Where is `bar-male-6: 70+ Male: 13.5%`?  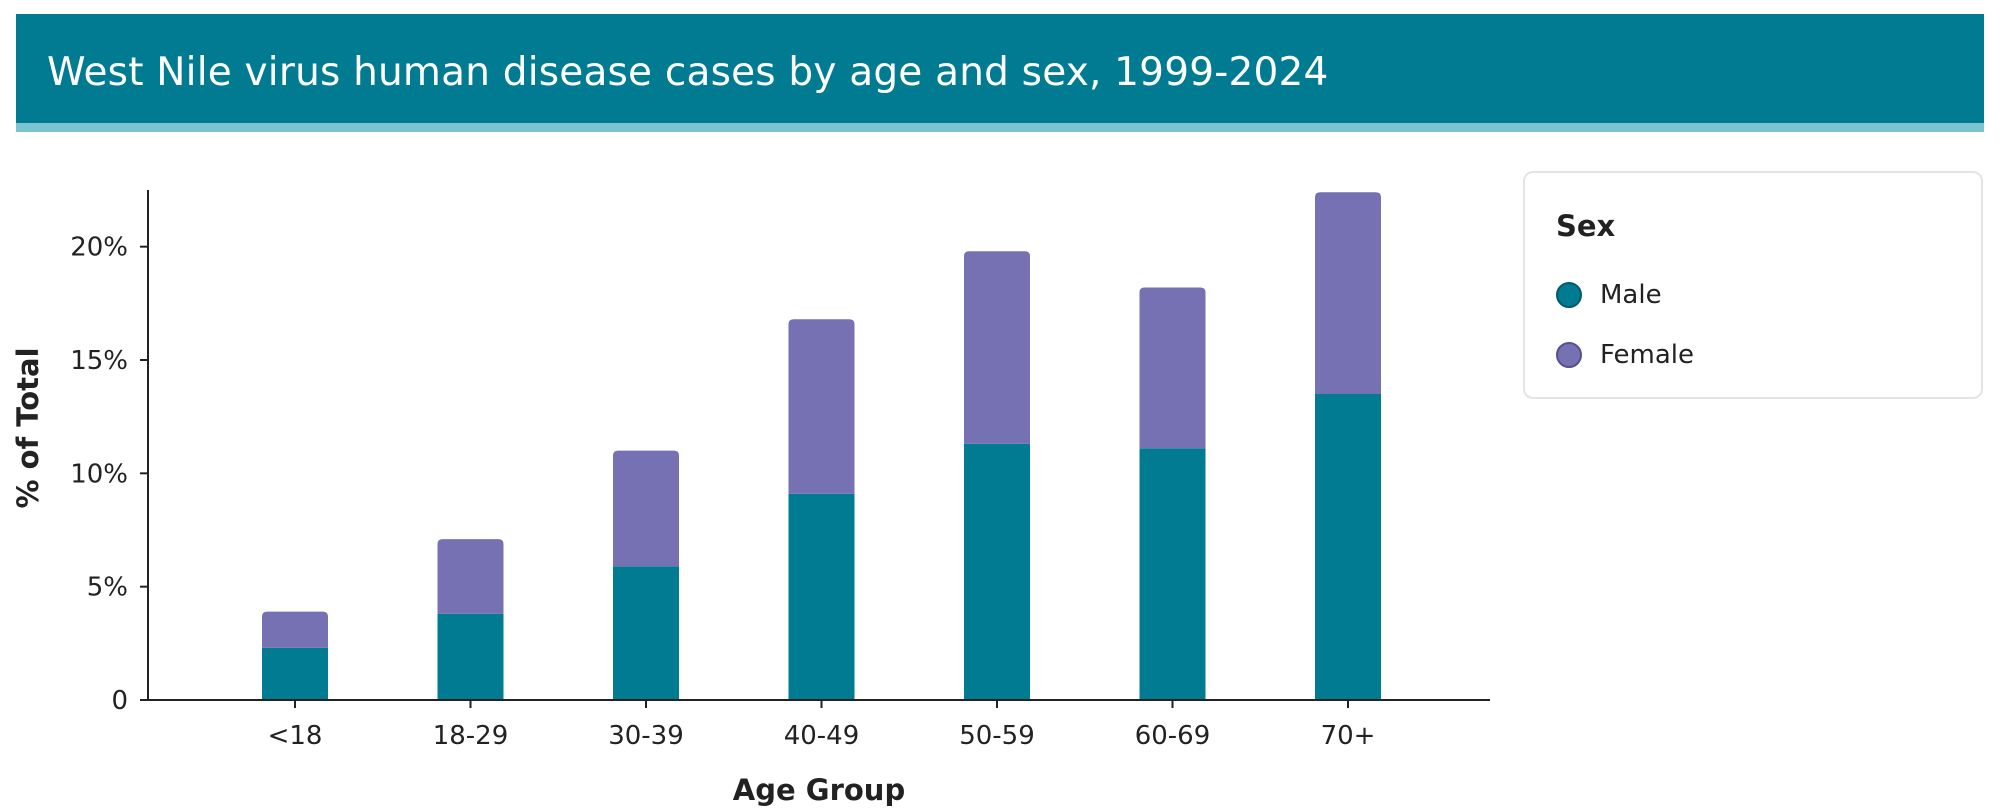 bar-male-6: 70+ Male: 13.5% is located at coordinates (1348, 547).